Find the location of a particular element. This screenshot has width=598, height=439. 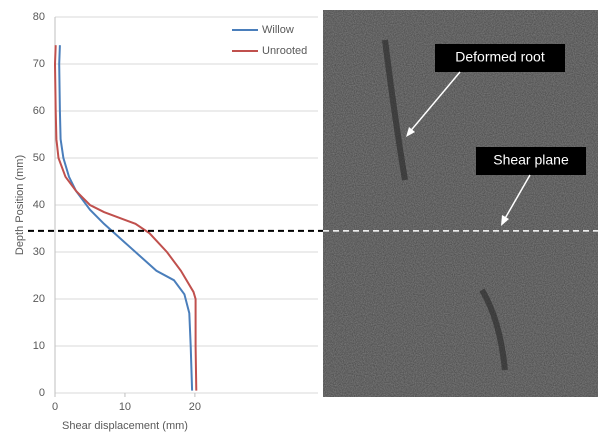

y-tick-label: 10 is located at coordinates (39, 346).